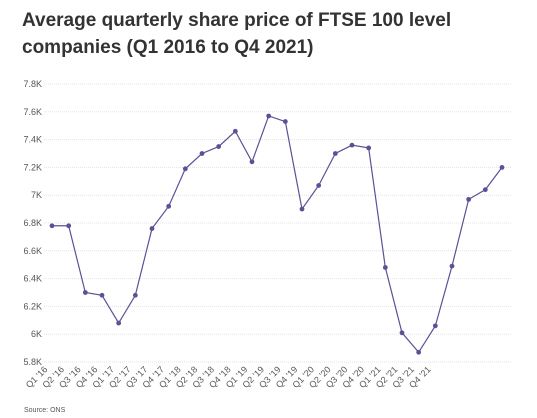 This screenshot has height=418, width=537. What do you see at coordinates (45, 410) in the screenshot?
I see `source: Source: ONS` at bounding box center [45, 410].